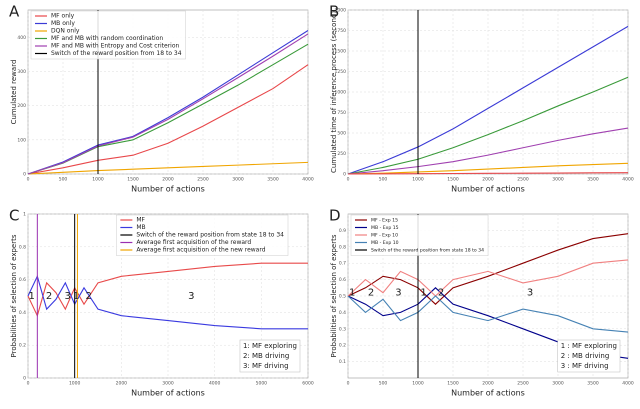  Describe the element at coordinates (334, 12) in the screenshot. I see `panel-label: B` at that location.